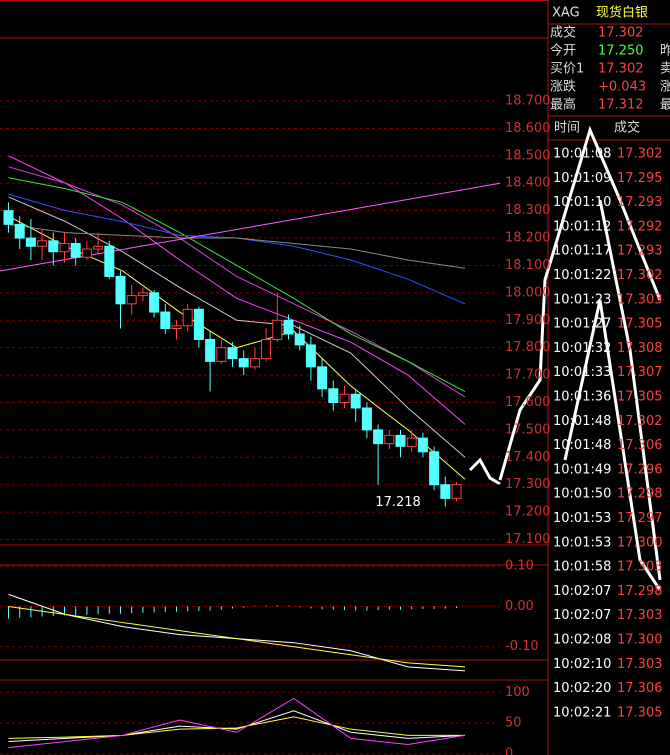 The image size is (670, 755). Describe the element at coordinates (528, 265) in the screenshot. I see `y-tick-label: 18.100` at that location.